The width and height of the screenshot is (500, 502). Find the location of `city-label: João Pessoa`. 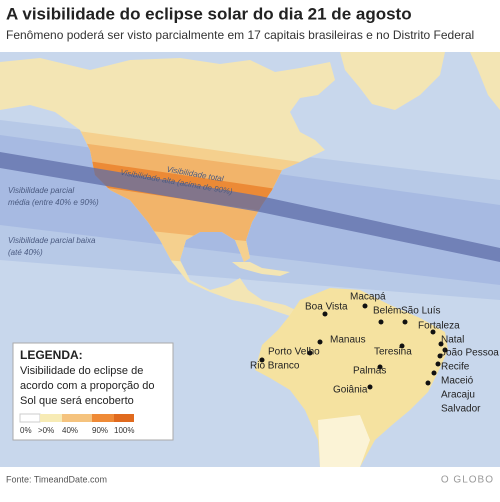

city-label: João Pessoa is located at coordinates (470, 353).